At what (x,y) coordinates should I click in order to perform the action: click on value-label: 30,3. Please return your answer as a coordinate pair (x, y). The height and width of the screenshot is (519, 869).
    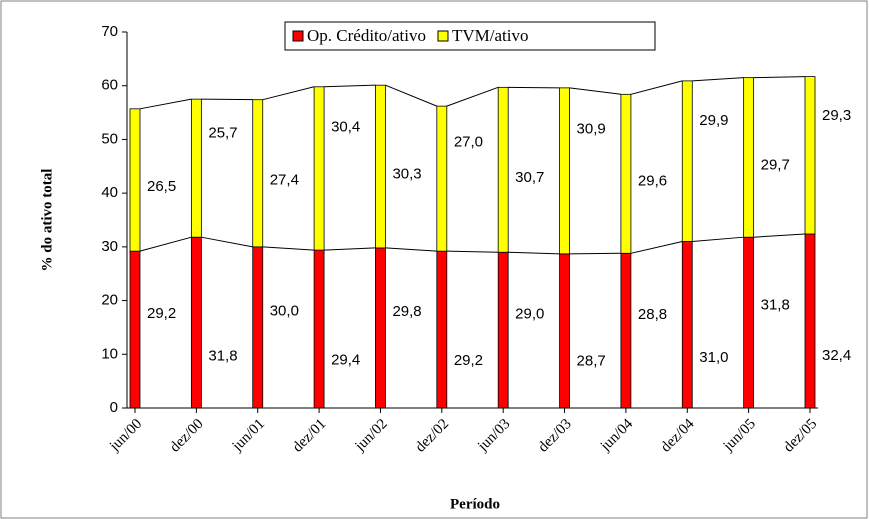
    Looking at the image, I should click on (406, 174).